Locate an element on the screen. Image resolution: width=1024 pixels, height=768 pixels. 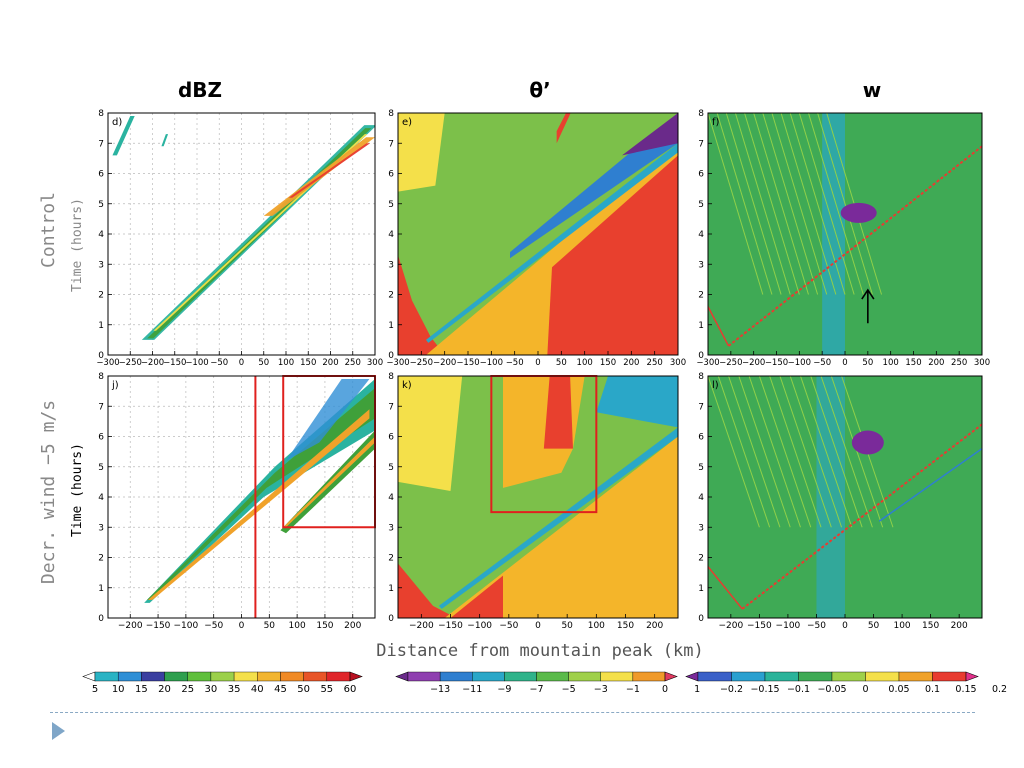
colorbar-label: 35 is located at coordinates (234, 689).